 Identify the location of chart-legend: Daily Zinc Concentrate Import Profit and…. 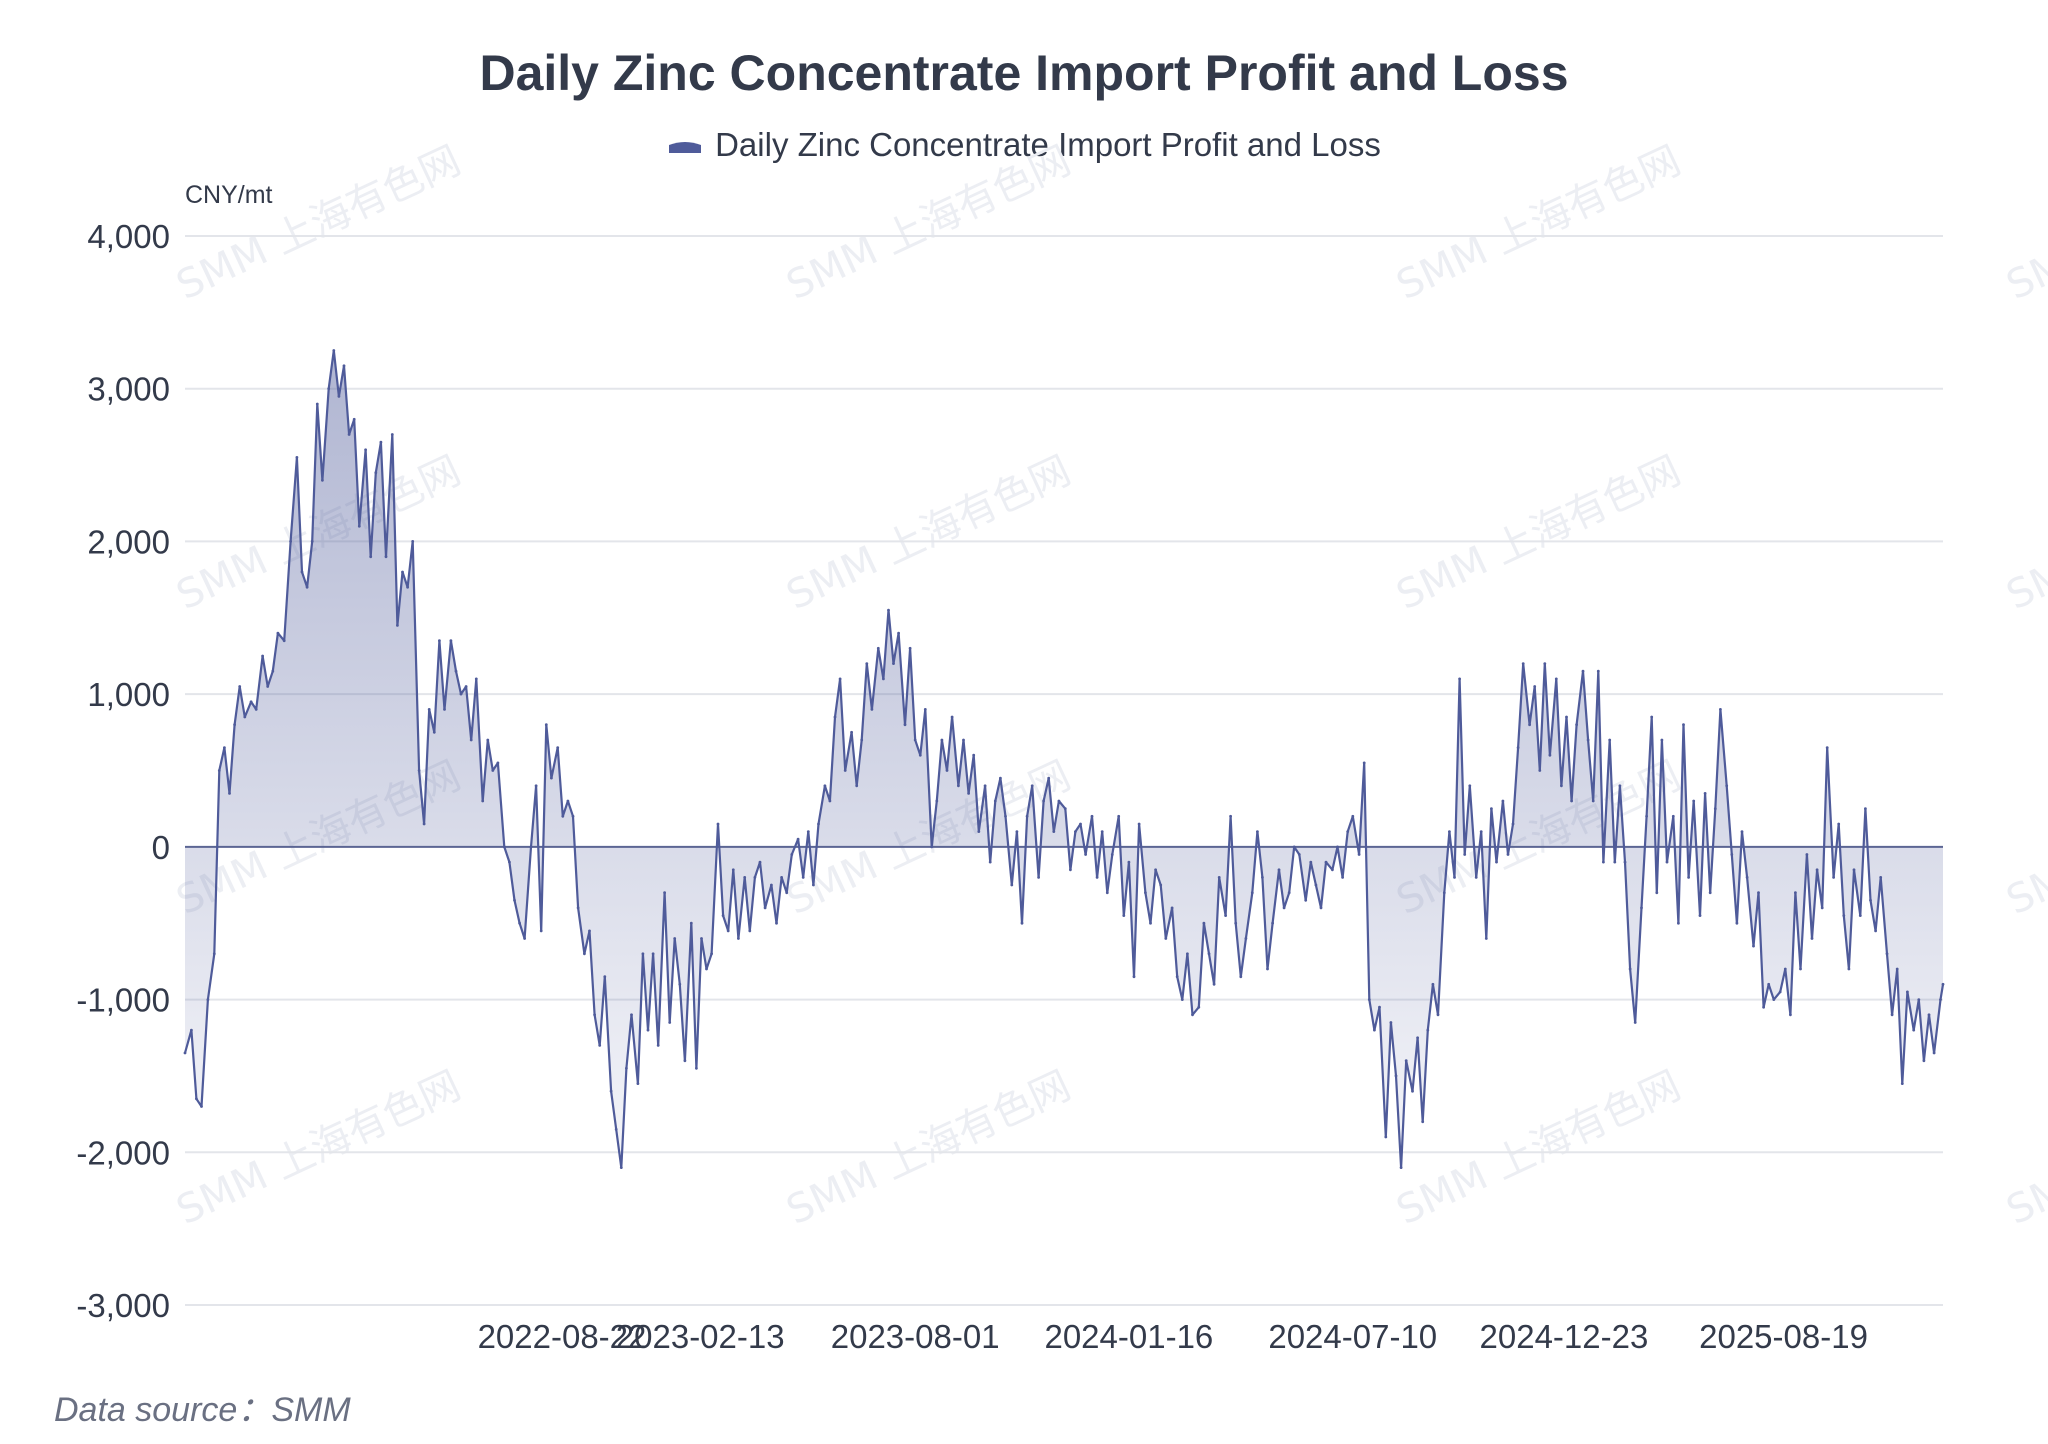
(1024, 145).